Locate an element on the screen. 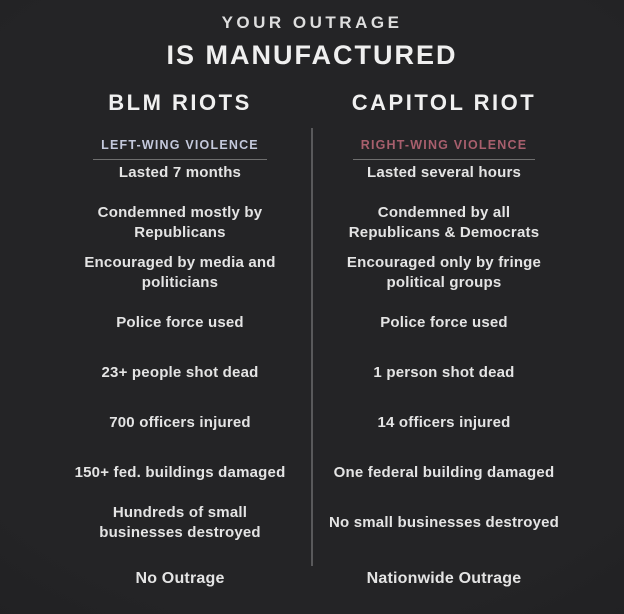 Image resolution: width=624 pixels, height=614 pixels. row-cell-left: Condemned mostly by Republicans is located at coordinates (180, 222).